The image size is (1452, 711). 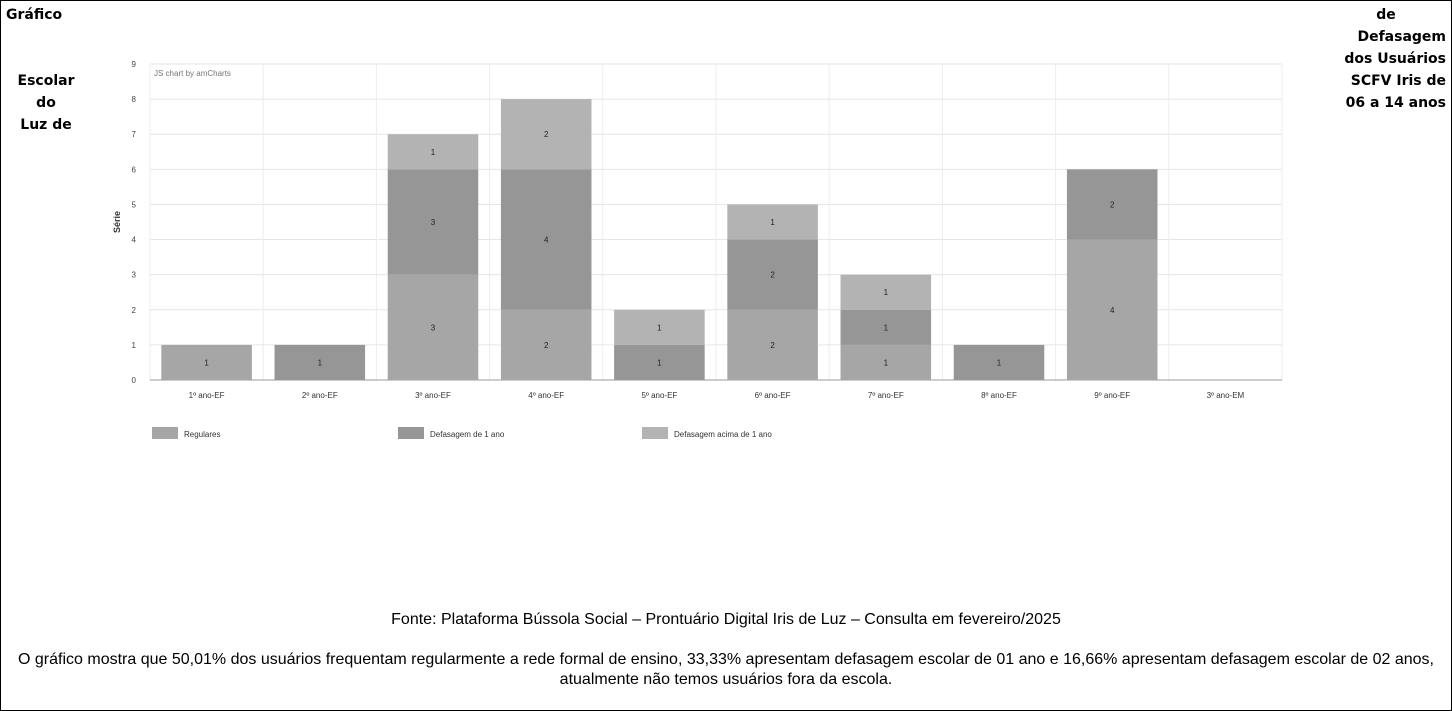 What do you see at coordinates (134, 240) in the screenshot?
I see `y-tick-label: 4` at bounding box center [134, 240].